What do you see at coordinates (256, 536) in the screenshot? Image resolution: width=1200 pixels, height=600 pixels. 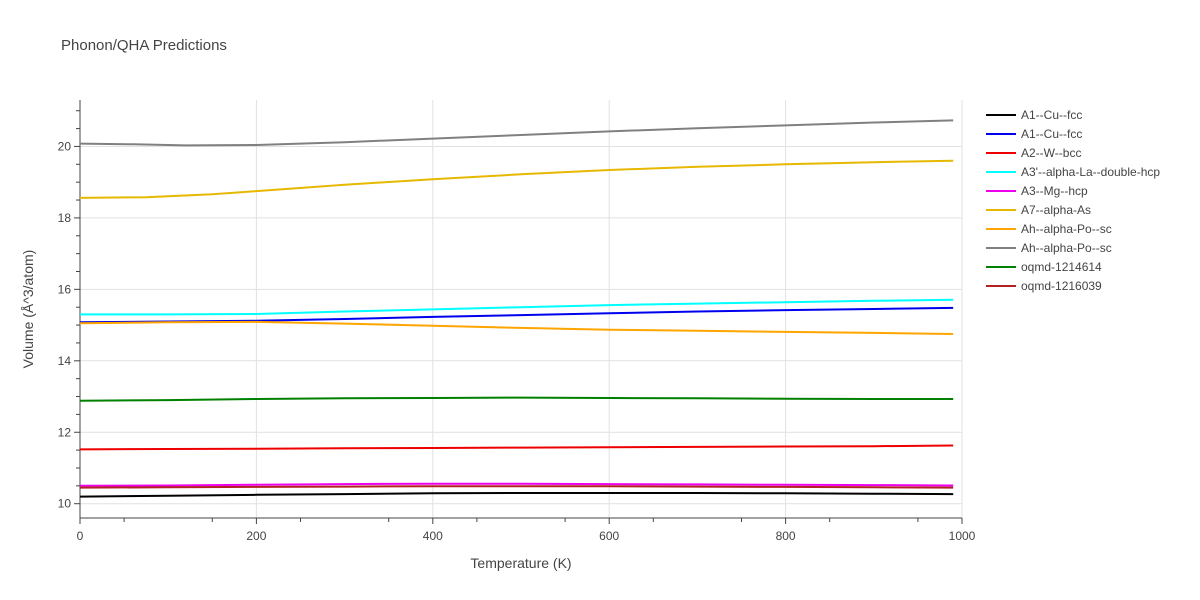 I see `x-tick-label: 200` at bounding box center [256, 536].